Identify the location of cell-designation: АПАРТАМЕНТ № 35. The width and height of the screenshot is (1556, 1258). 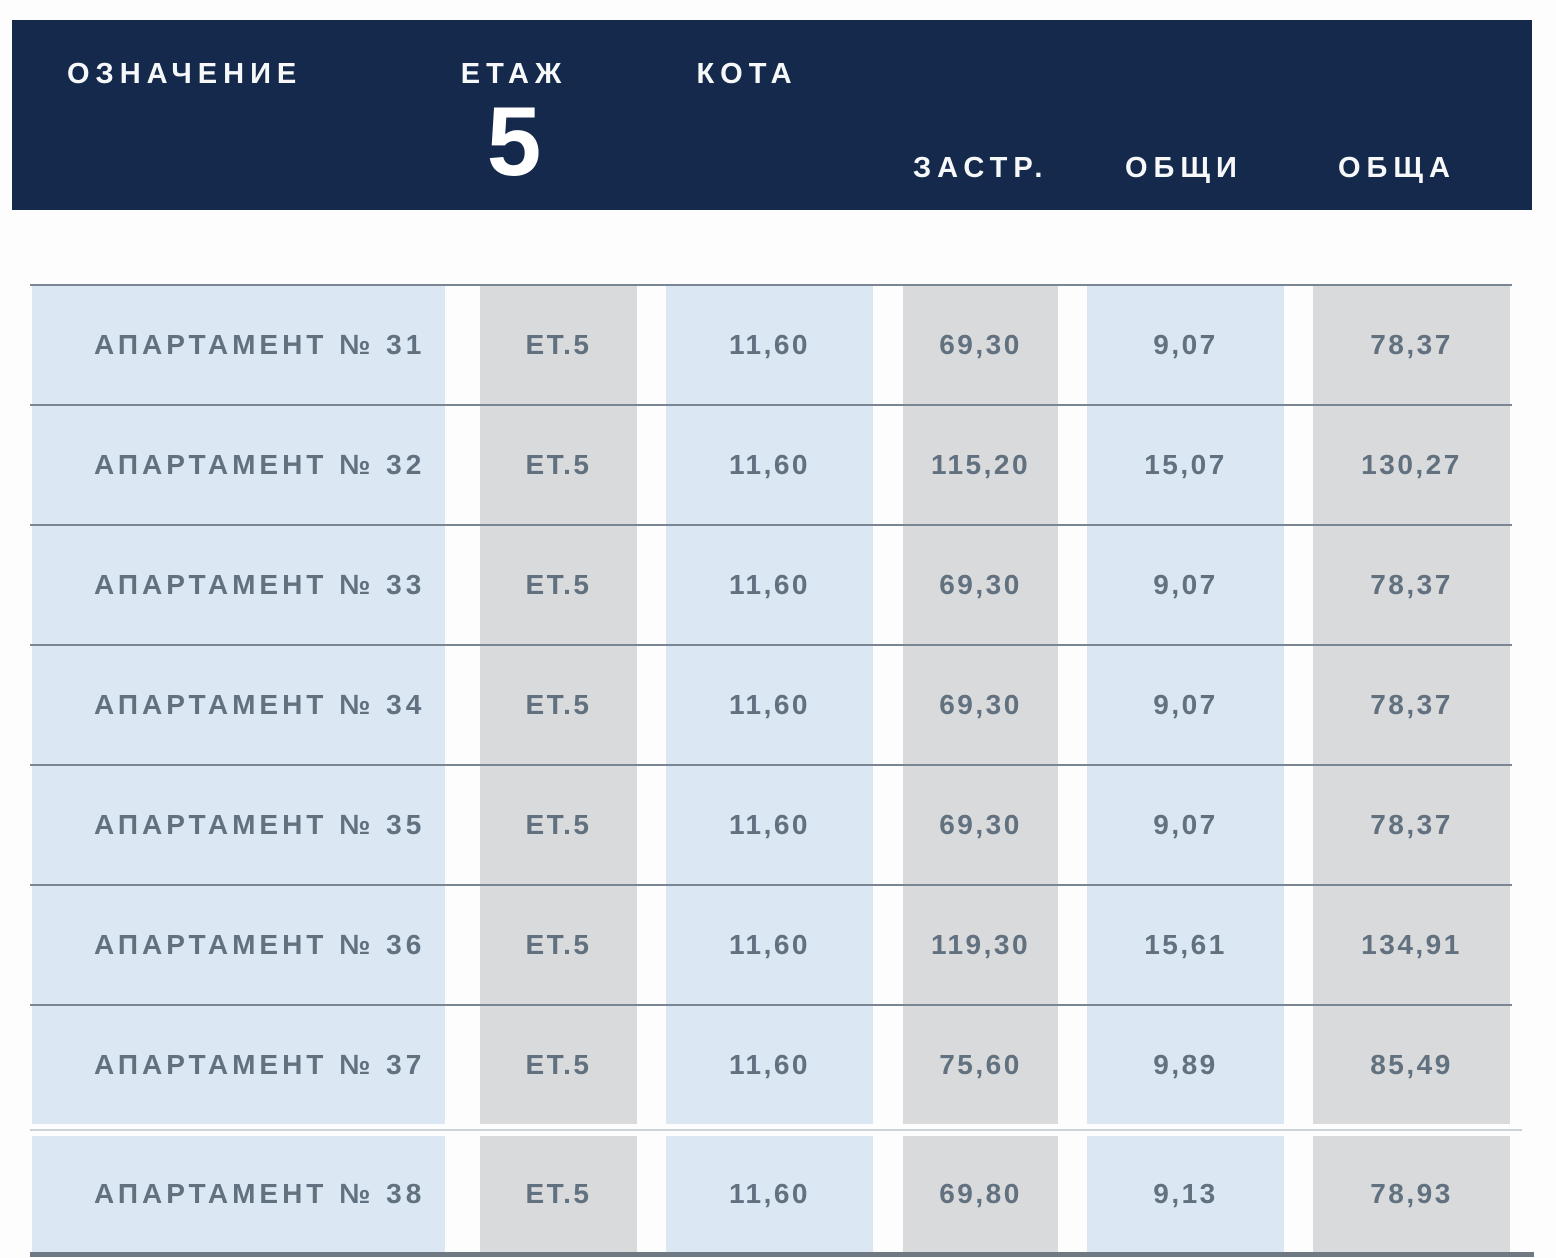
(238, 825).